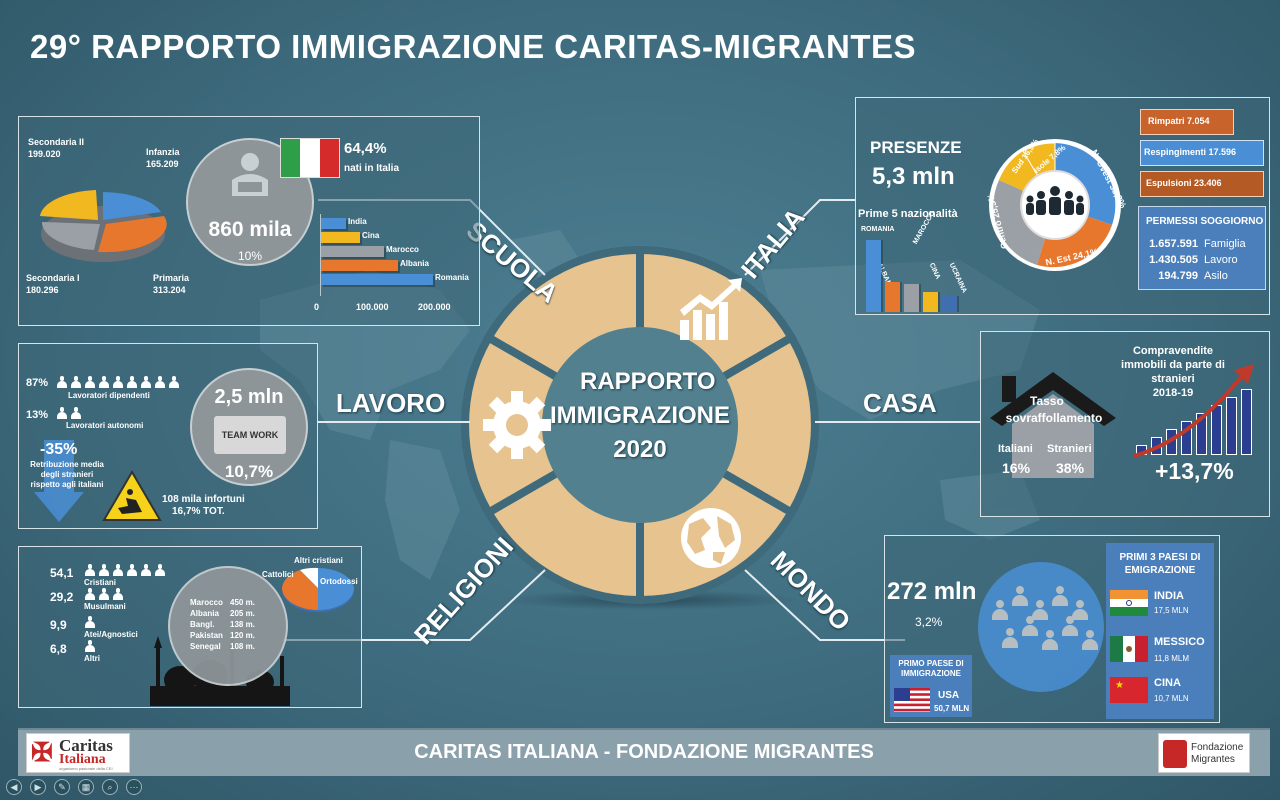 This screenshot has height=800, width=1280. What do you see at coordinates (1055, 205) in the screenshot?
I see `region-donut` at bounding box center [1055, 205].